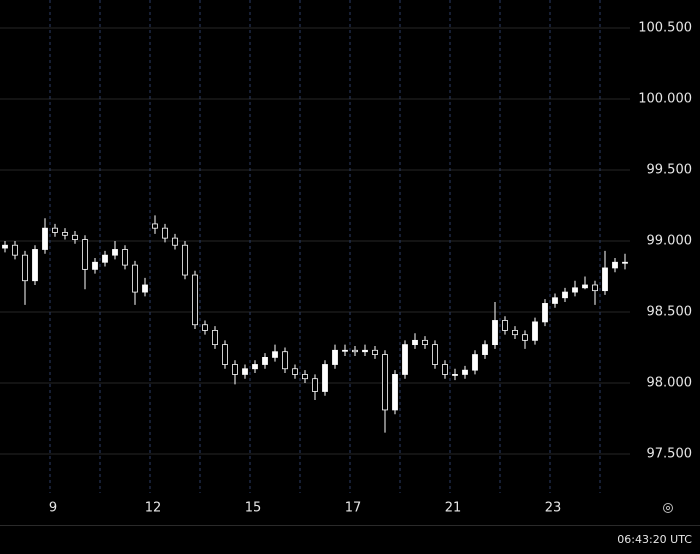 The height and width of the screenshot is (554, 700). What do you see at coordinates (670, 169) in the screenshot?
I see `y-tick-label: 99.500` at bounding box center [670, 169].